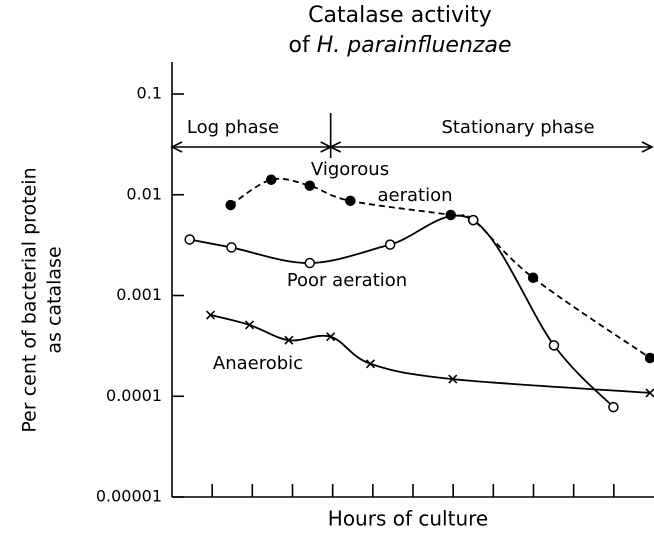  I want to click on y-tick-label: 0.1, so click(149, 93).